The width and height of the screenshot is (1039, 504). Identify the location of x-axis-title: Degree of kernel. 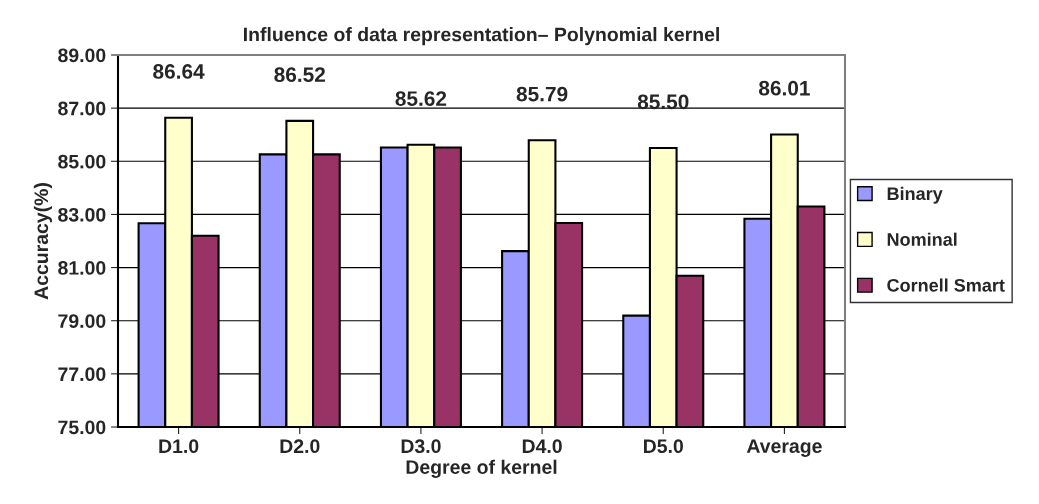
(481, 468).